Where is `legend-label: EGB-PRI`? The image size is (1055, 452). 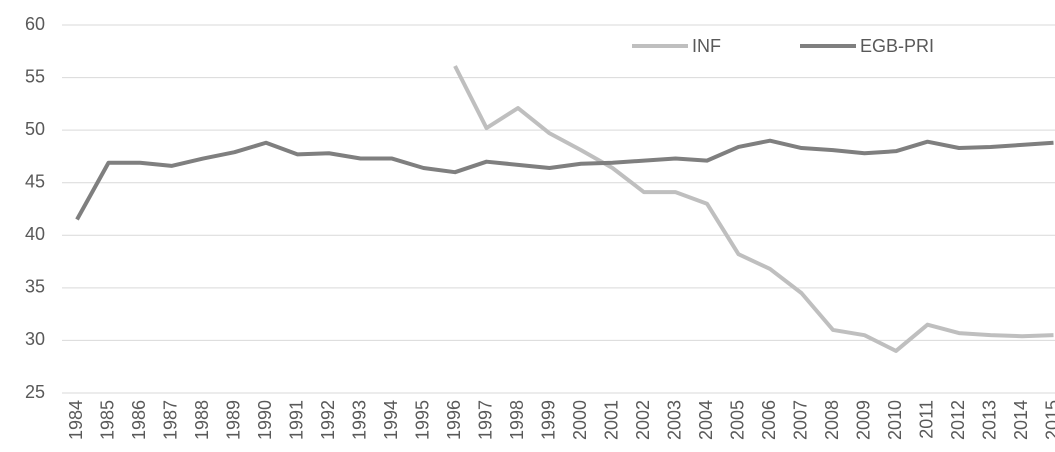
legend-label: EGB-PRI is located at coordinates (897, 46).